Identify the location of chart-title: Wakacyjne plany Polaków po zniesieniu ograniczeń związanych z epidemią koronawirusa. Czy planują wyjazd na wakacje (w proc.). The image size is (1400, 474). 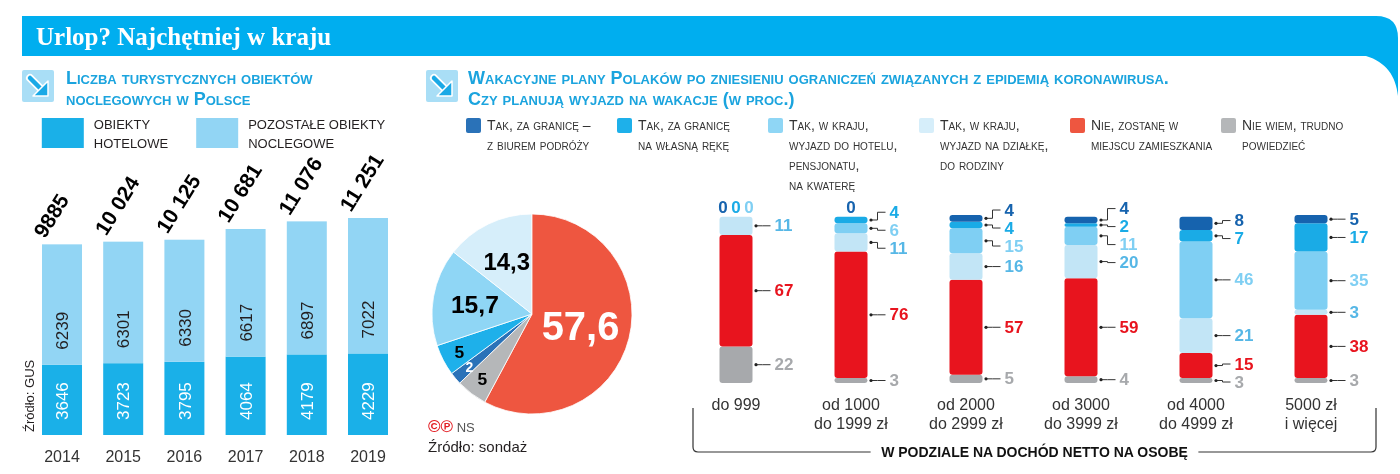
(818, 88).